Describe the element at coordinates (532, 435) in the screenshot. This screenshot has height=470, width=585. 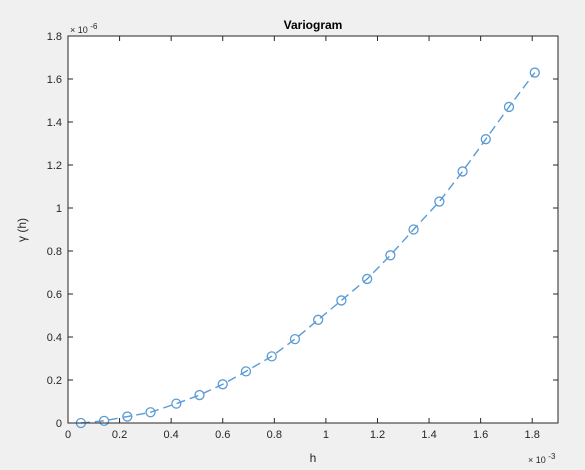
I see `x-tick-label: 1.8` at that location.